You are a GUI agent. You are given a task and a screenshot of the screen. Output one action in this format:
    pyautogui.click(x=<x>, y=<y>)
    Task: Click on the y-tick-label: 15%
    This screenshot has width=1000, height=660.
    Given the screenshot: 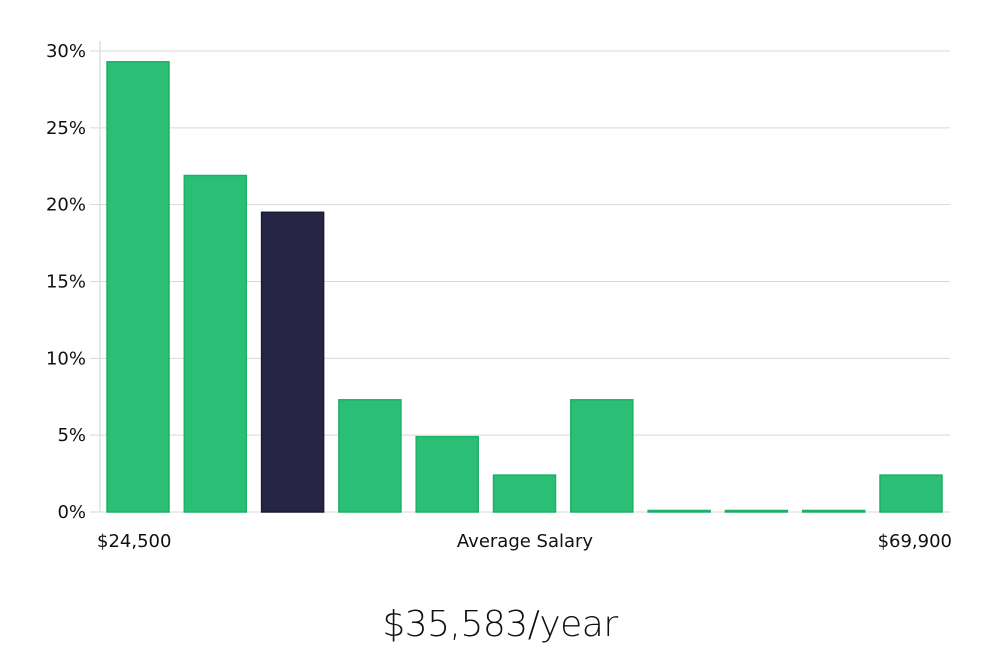 What is the action you would take?
    pyautogui.click(x=66, y=282)
    